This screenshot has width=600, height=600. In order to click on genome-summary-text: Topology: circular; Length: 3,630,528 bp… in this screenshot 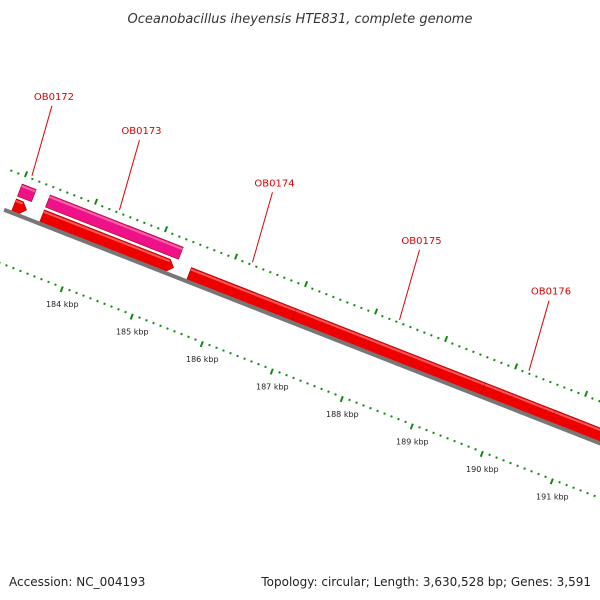, I will do `click(425, 582)`.